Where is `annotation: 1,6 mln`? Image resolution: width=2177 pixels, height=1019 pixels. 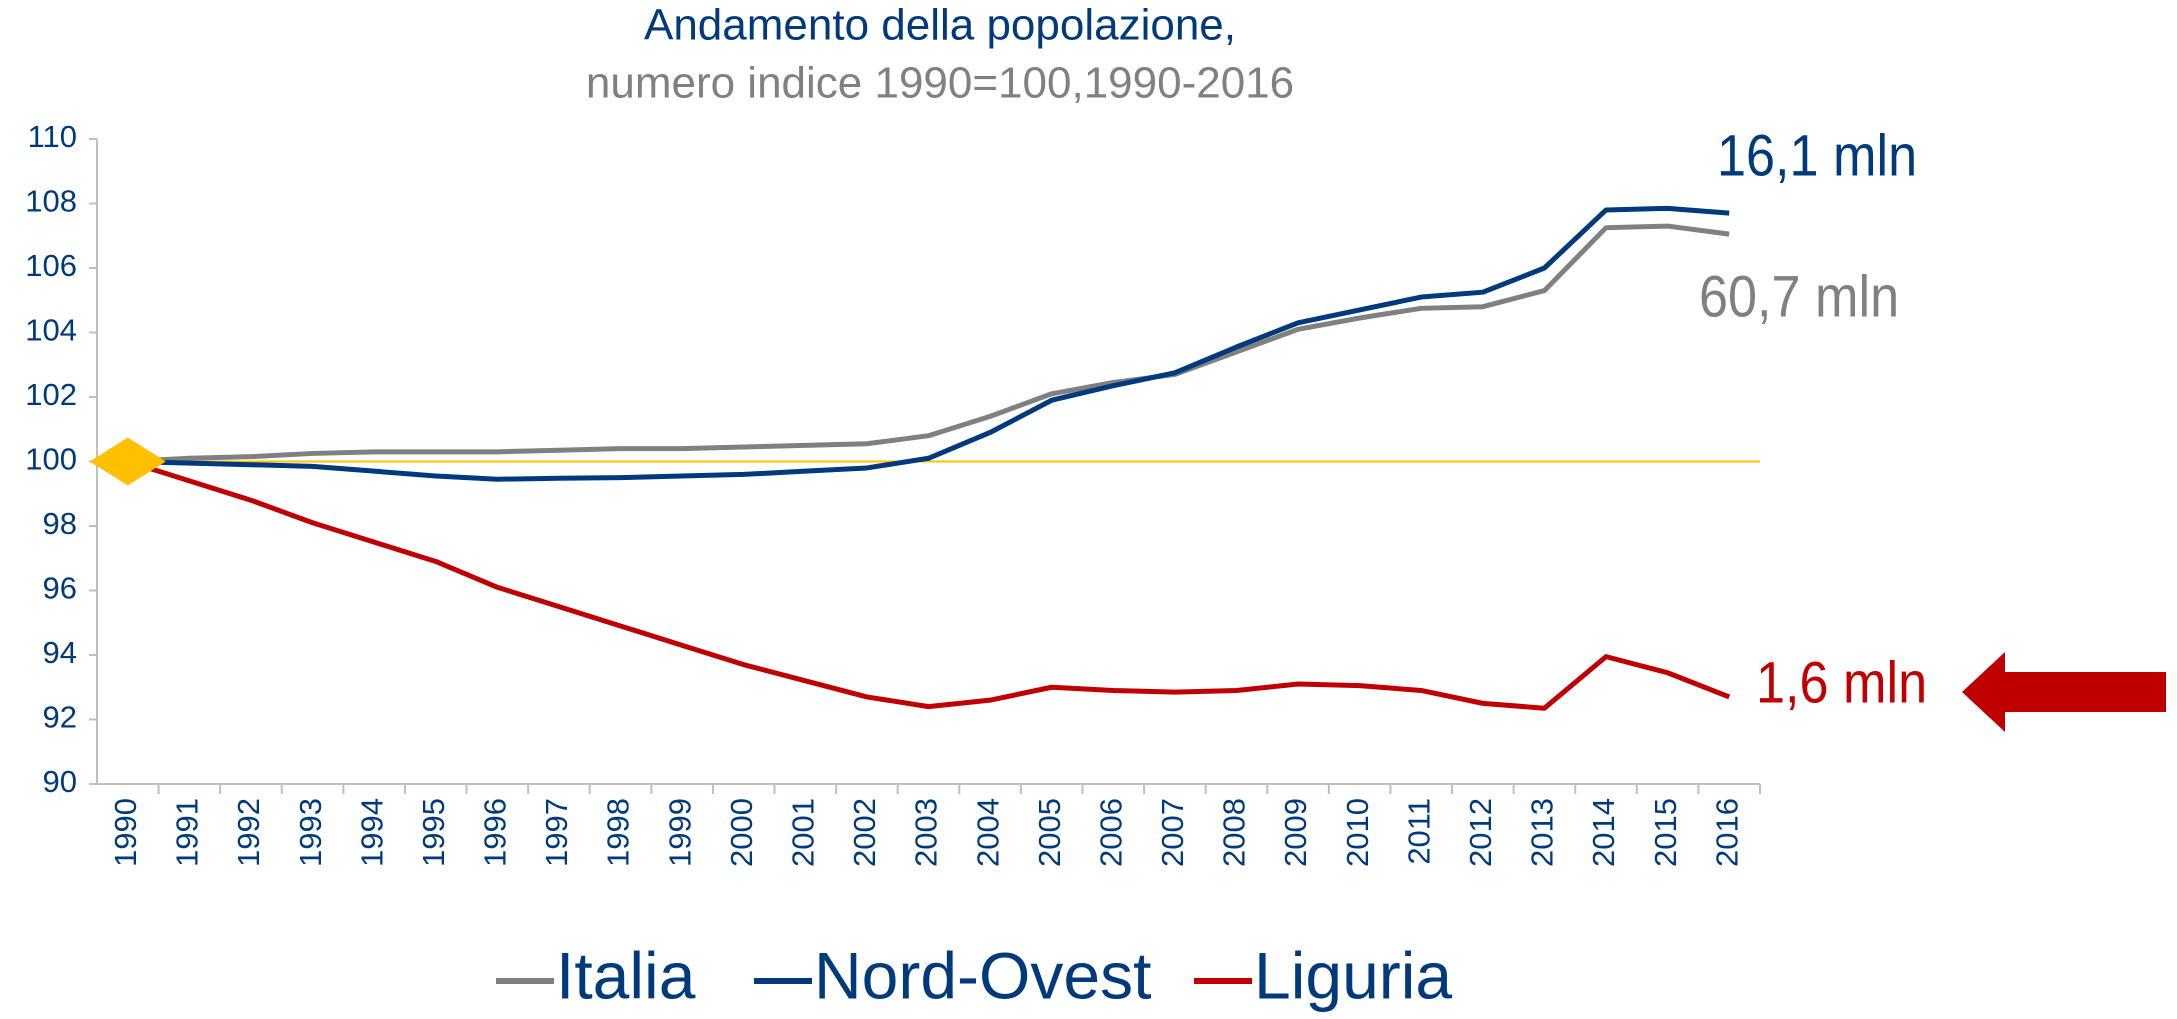
annotation: 1,6 mln is located at coordinates (1841, 682).